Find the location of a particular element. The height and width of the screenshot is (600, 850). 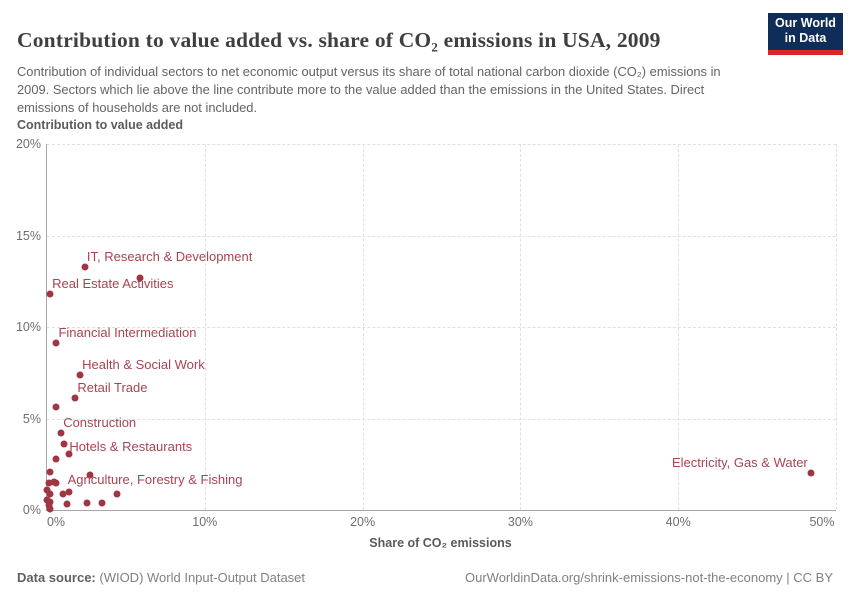

point-label: Real Estate Activities is located at coordinates (113, 284).